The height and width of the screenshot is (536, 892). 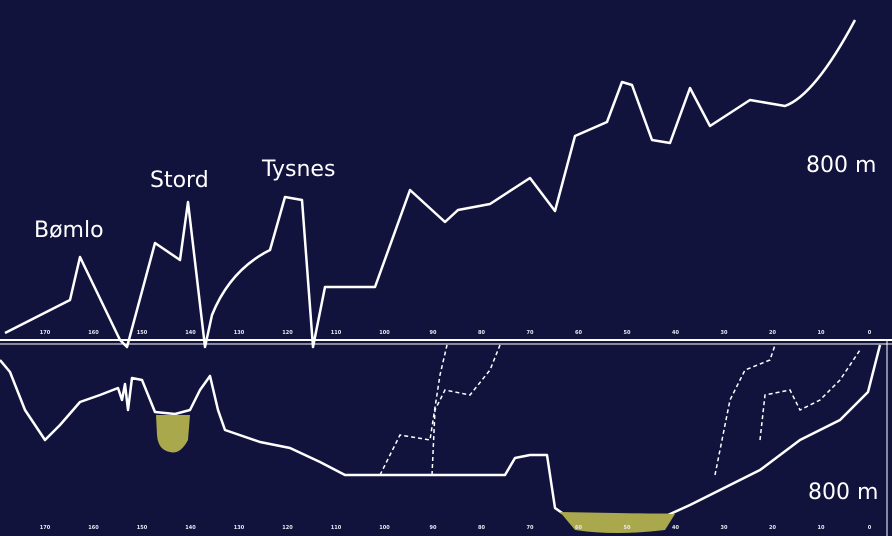 I want to click on scale-label-upper: 800 m, so click(x=841, y=165).